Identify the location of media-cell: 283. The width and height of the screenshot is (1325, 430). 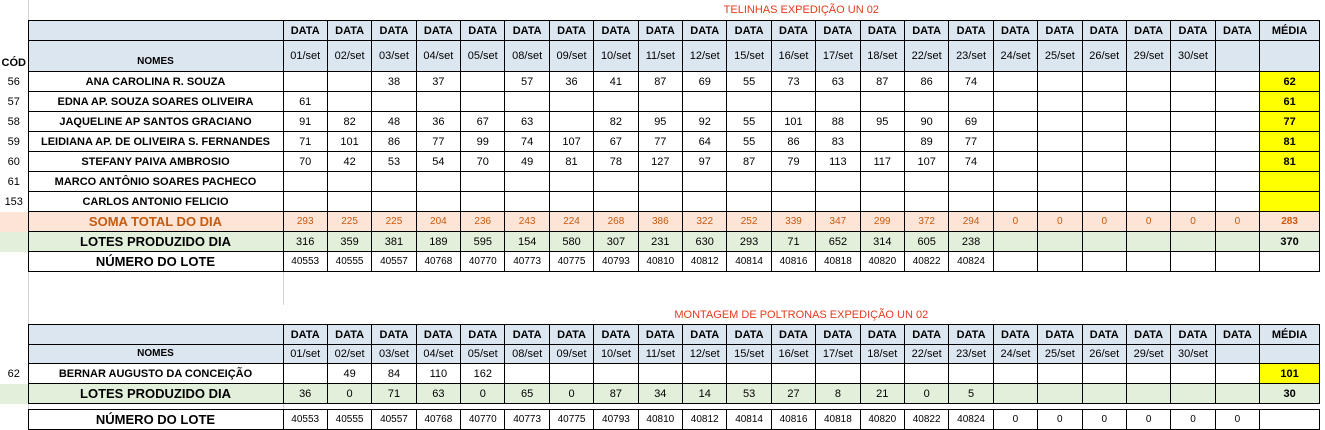
(1290, 221).